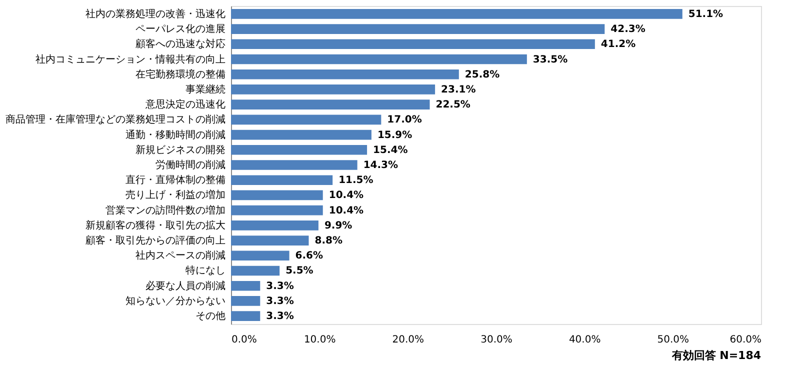 This screenshot has width=794, height=388. Describe the element at coordinates (673, 340) in the screenshot. I see `x-tick-label: 50.0%` at that location.